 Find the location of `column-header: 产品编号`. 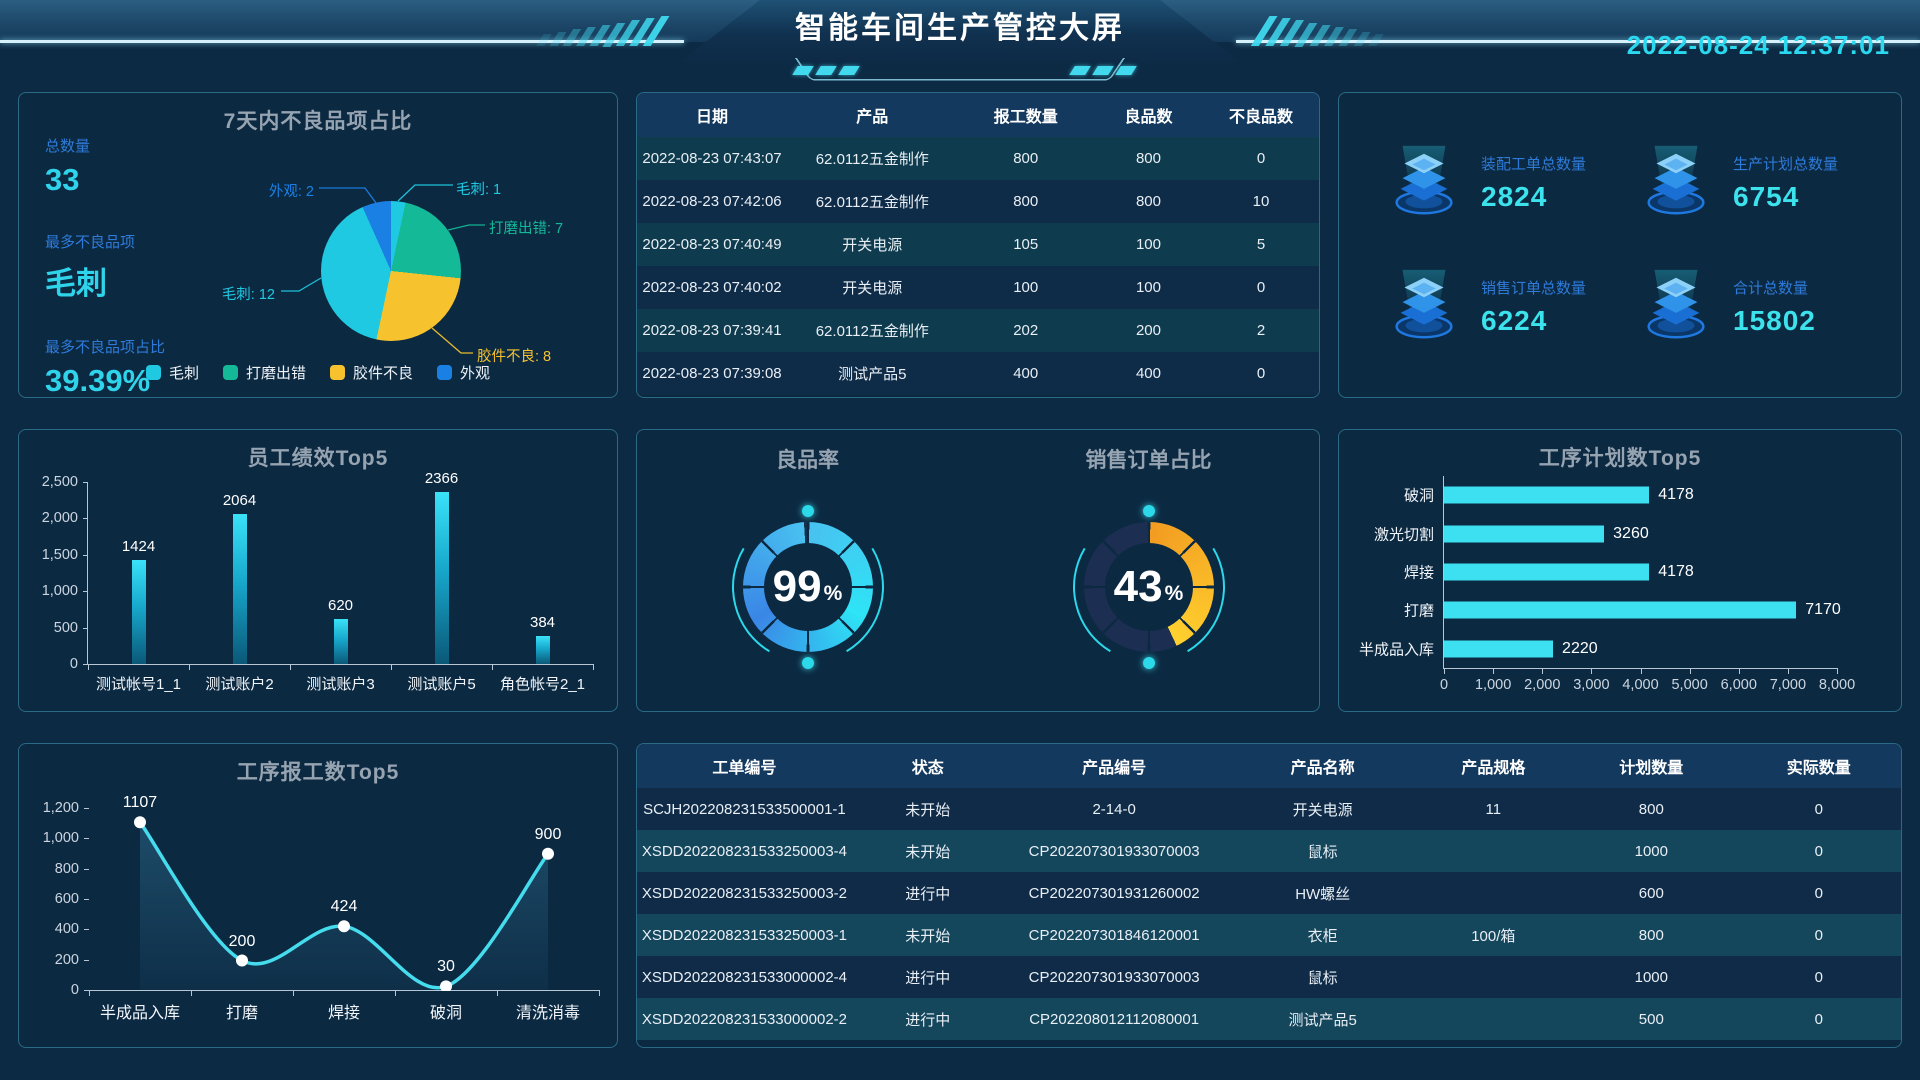

column-header: 产品编号 is located at coordinates (1114, 766).